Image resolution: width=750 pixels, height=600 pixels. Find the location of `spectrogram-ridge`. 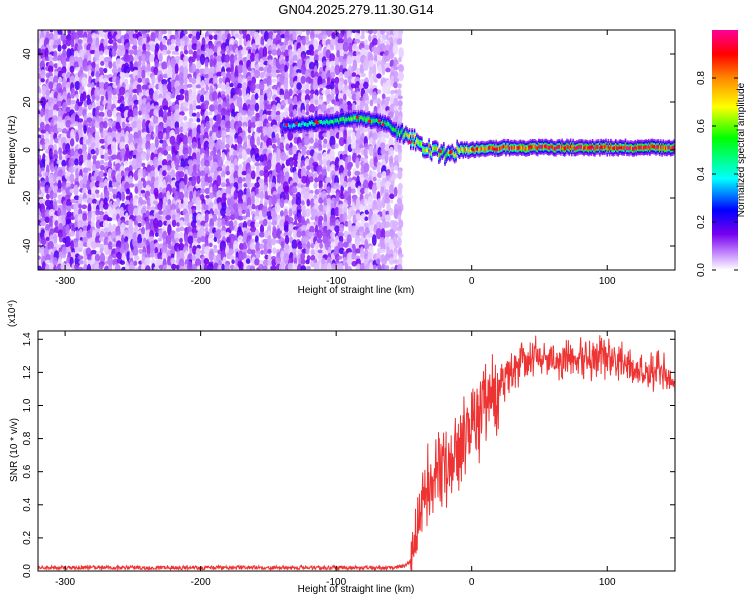

spectrogram-ridge is located at coordinates (478, 137).